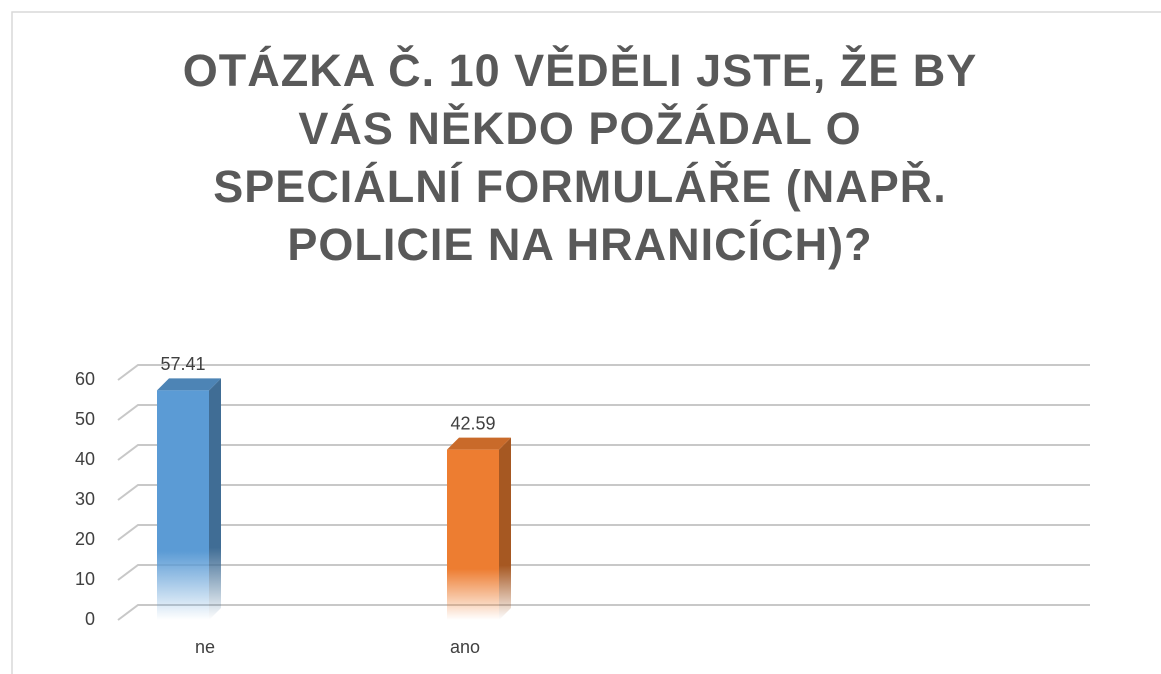 Image resolution: width=1161 pixels, height=674 pixels. Describe the element at coordinates (472, 423) in the screenshot. I see `data-label: 42.59` at that location.